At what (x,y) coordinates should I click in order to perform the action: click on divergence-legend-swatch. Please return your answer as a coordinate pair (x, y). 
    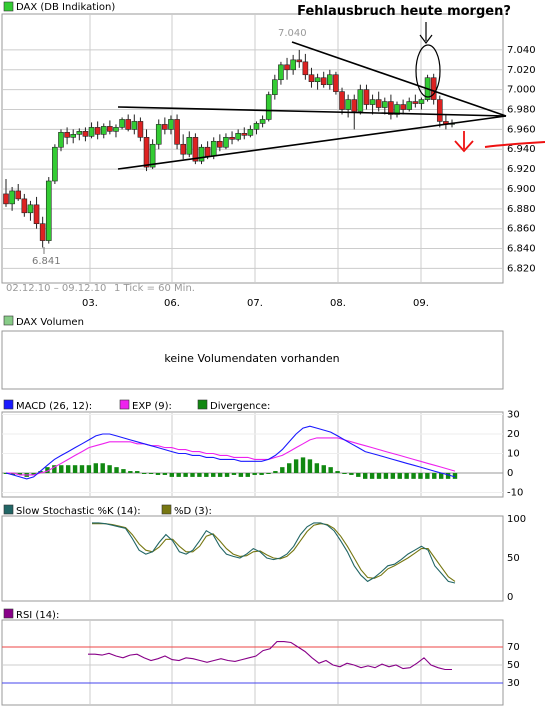
    Looking at the image, I should click on (202, 404).